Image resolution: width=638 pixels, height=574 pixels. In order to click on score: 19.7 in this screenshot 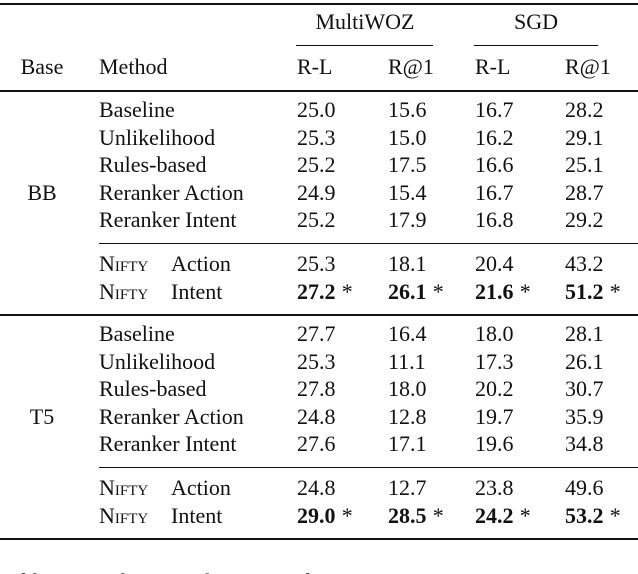, I will do `click(494, 416)`.